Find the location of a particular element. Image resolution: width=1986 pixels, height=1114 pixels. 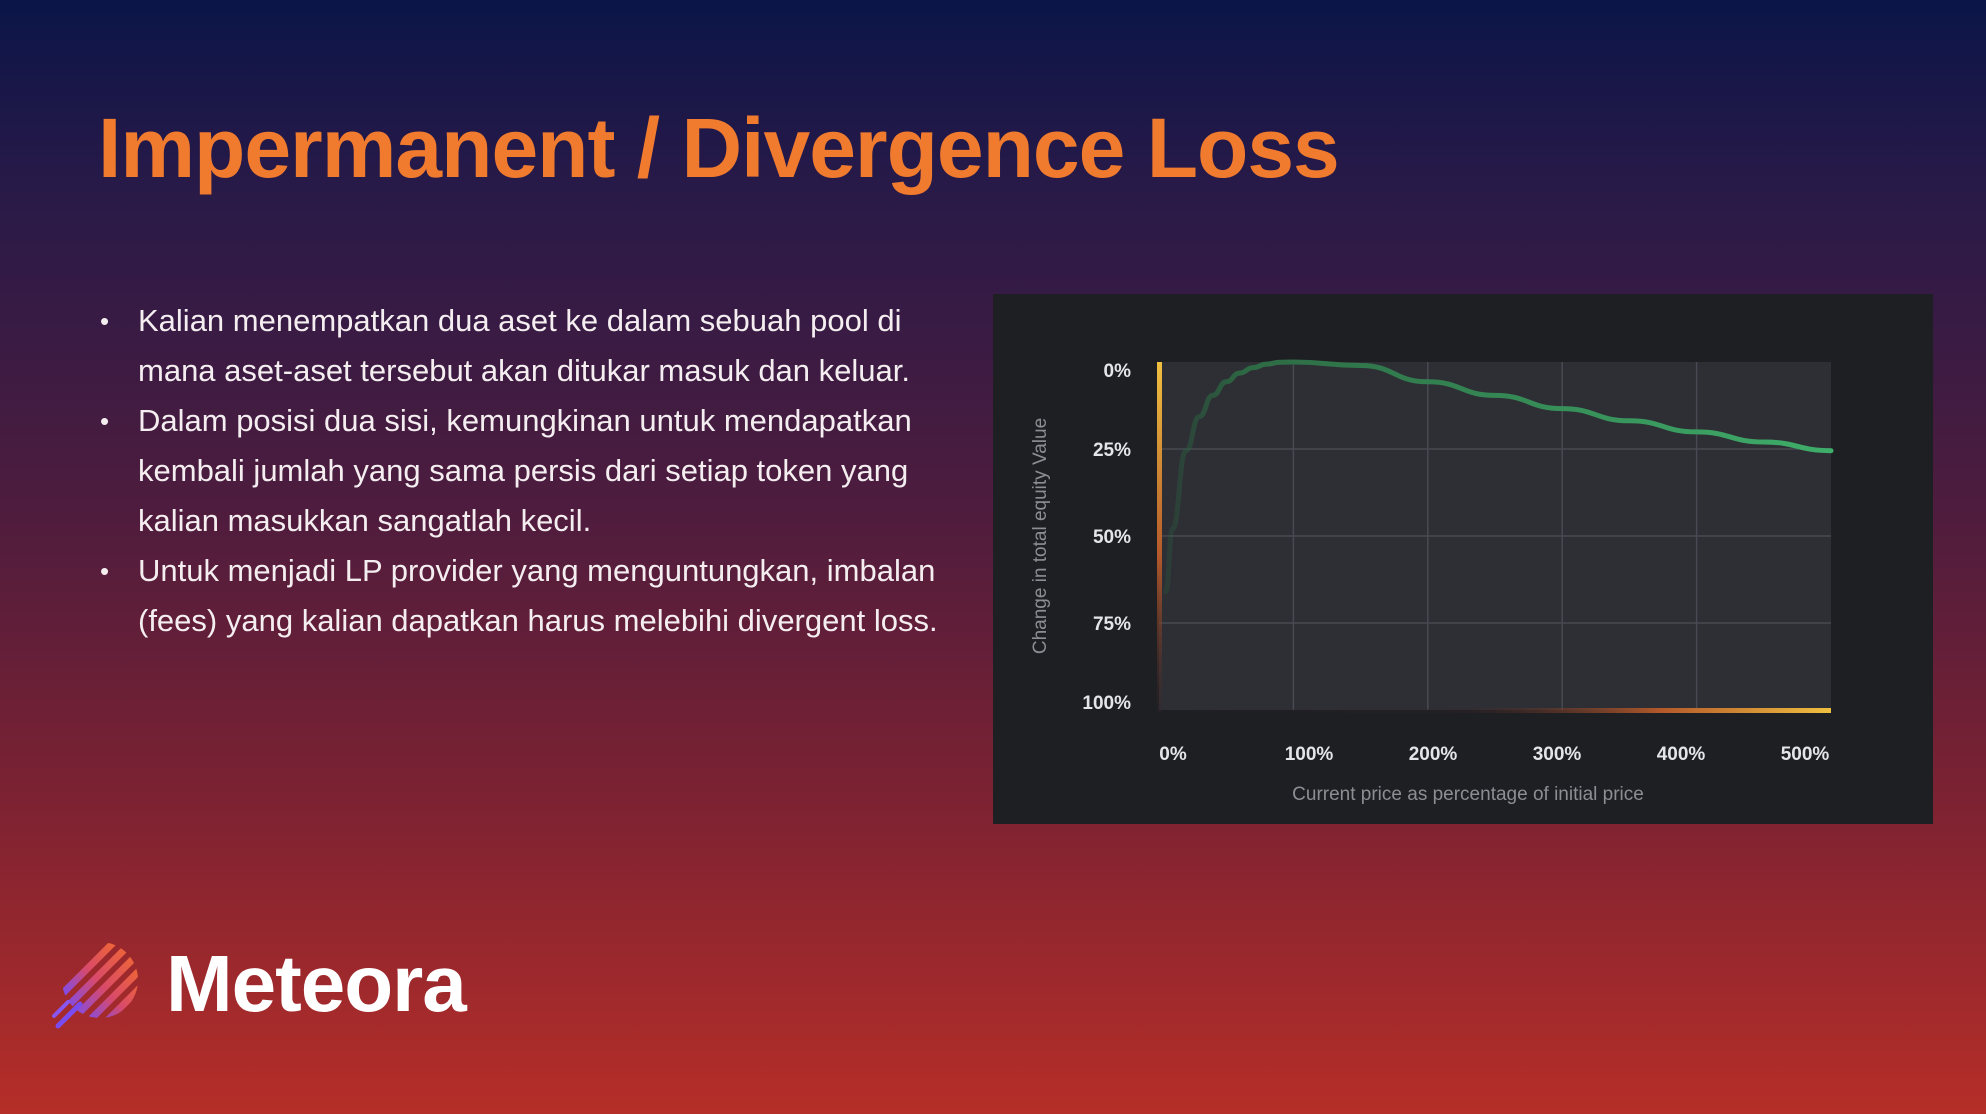

y-tick-label: 0% is located at coordinates (1118, 371).